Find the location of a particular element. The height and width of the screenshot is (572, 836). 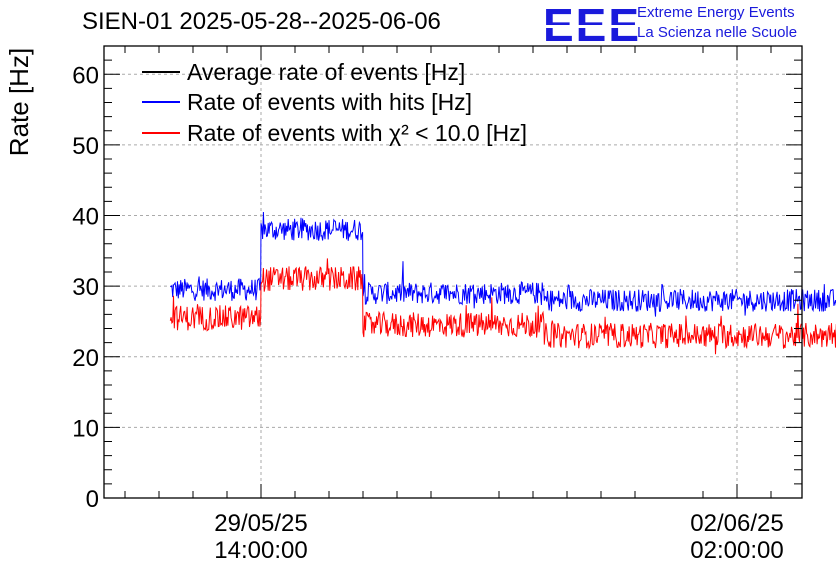

y-tick-label: 50 is located at coordinates (85, 146).